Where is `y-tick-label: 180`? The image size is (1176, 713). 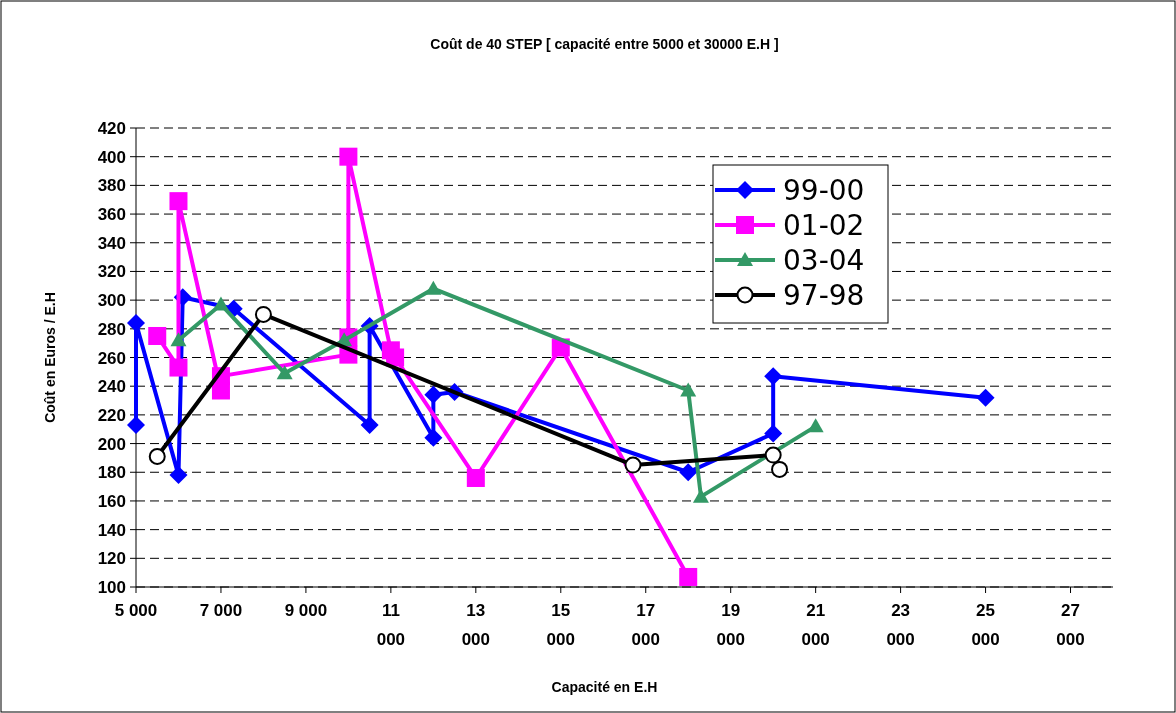 y-tick-label: 180 is located at coordinates (111, 473).